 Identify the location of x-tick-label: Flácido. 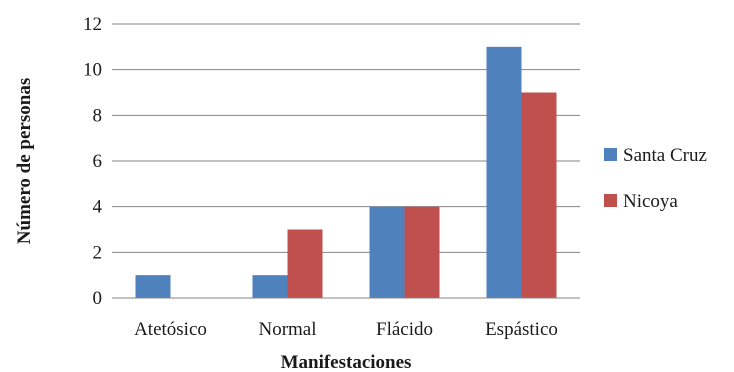
(404, 329).